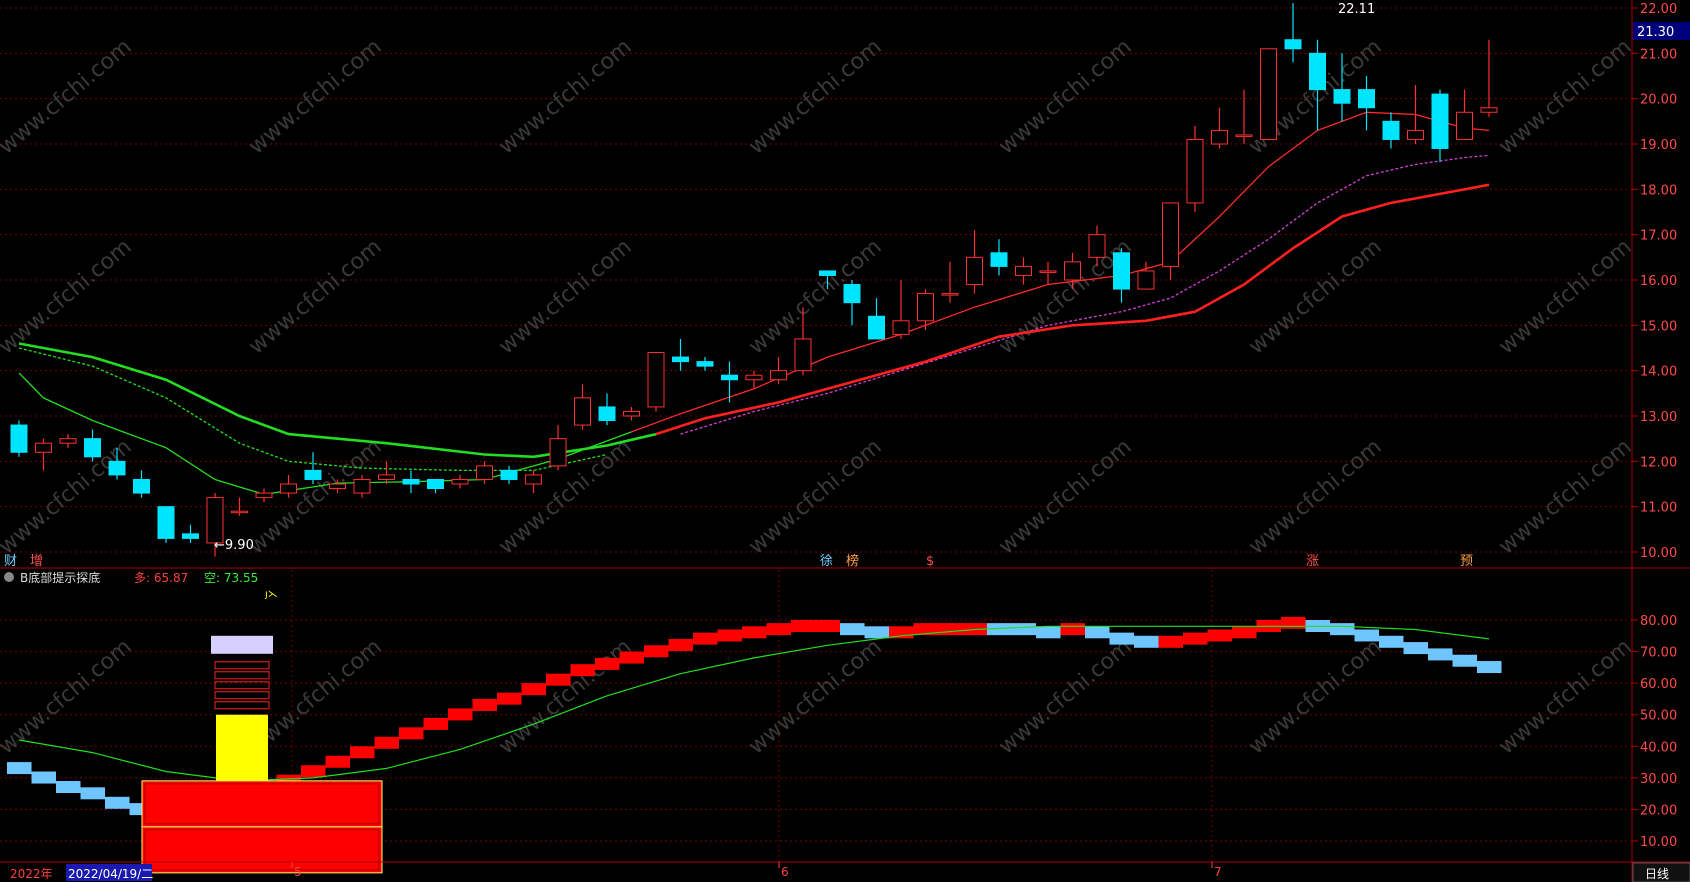 Image resolution: width=1690 pixels, height=882 pixels. What do you see at coordinates (10, 561) in the screenshot?
I see `tag-finance: 财` at bounding box center [10, 561].